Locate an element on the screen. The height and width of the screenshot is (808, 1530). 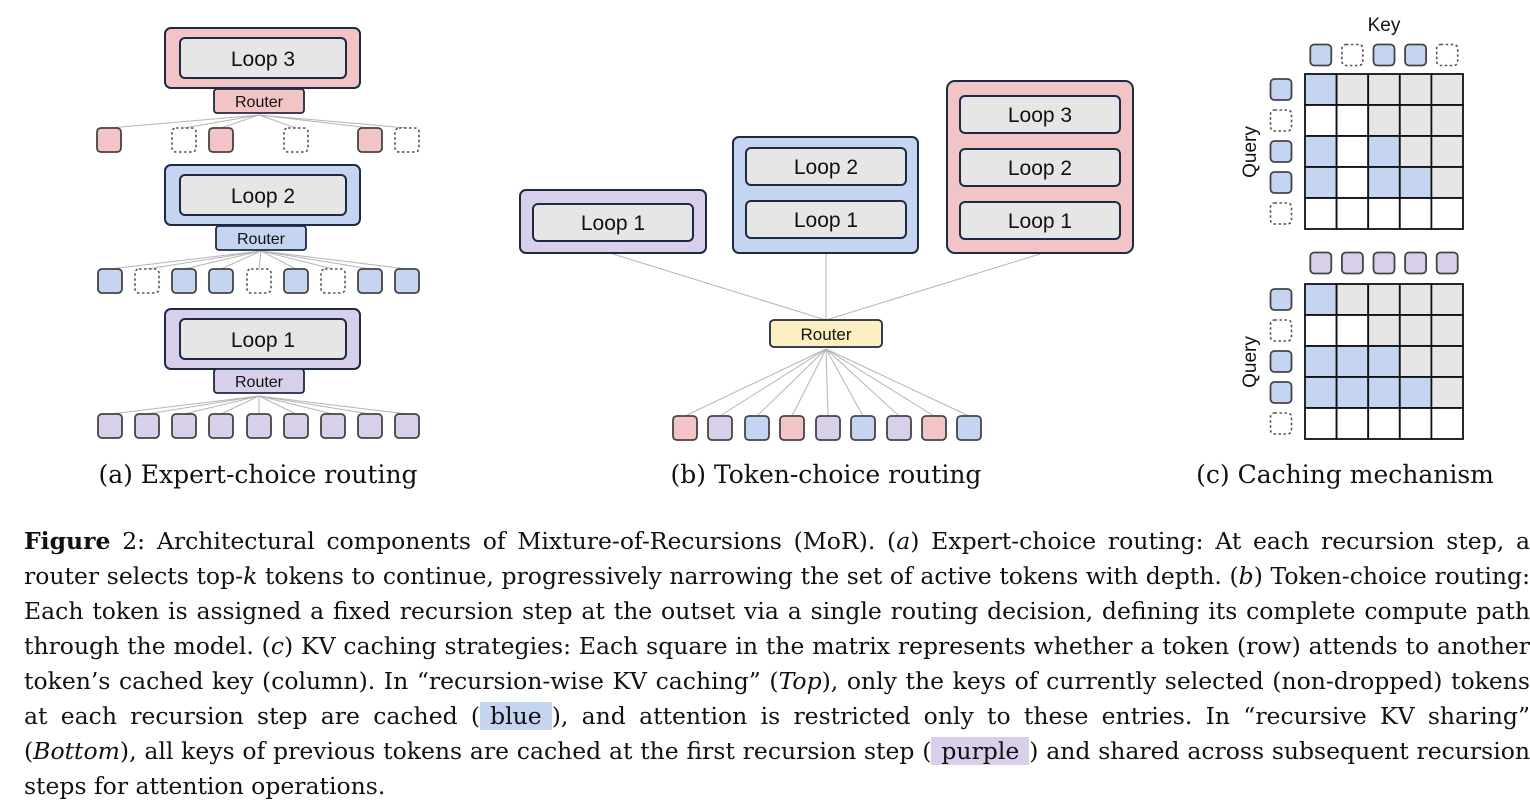
loop3-inner is located at coordinates (263, 58).